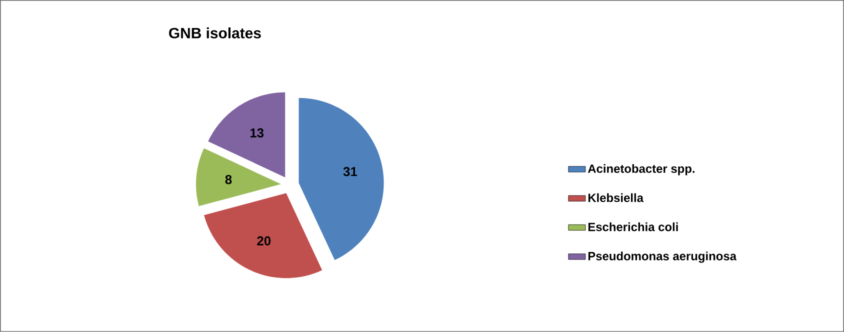  Describe the element at coordinates (662, 257) in the screenshot. I see `legend-label: Pseudomonas aeruginosa` at that location.